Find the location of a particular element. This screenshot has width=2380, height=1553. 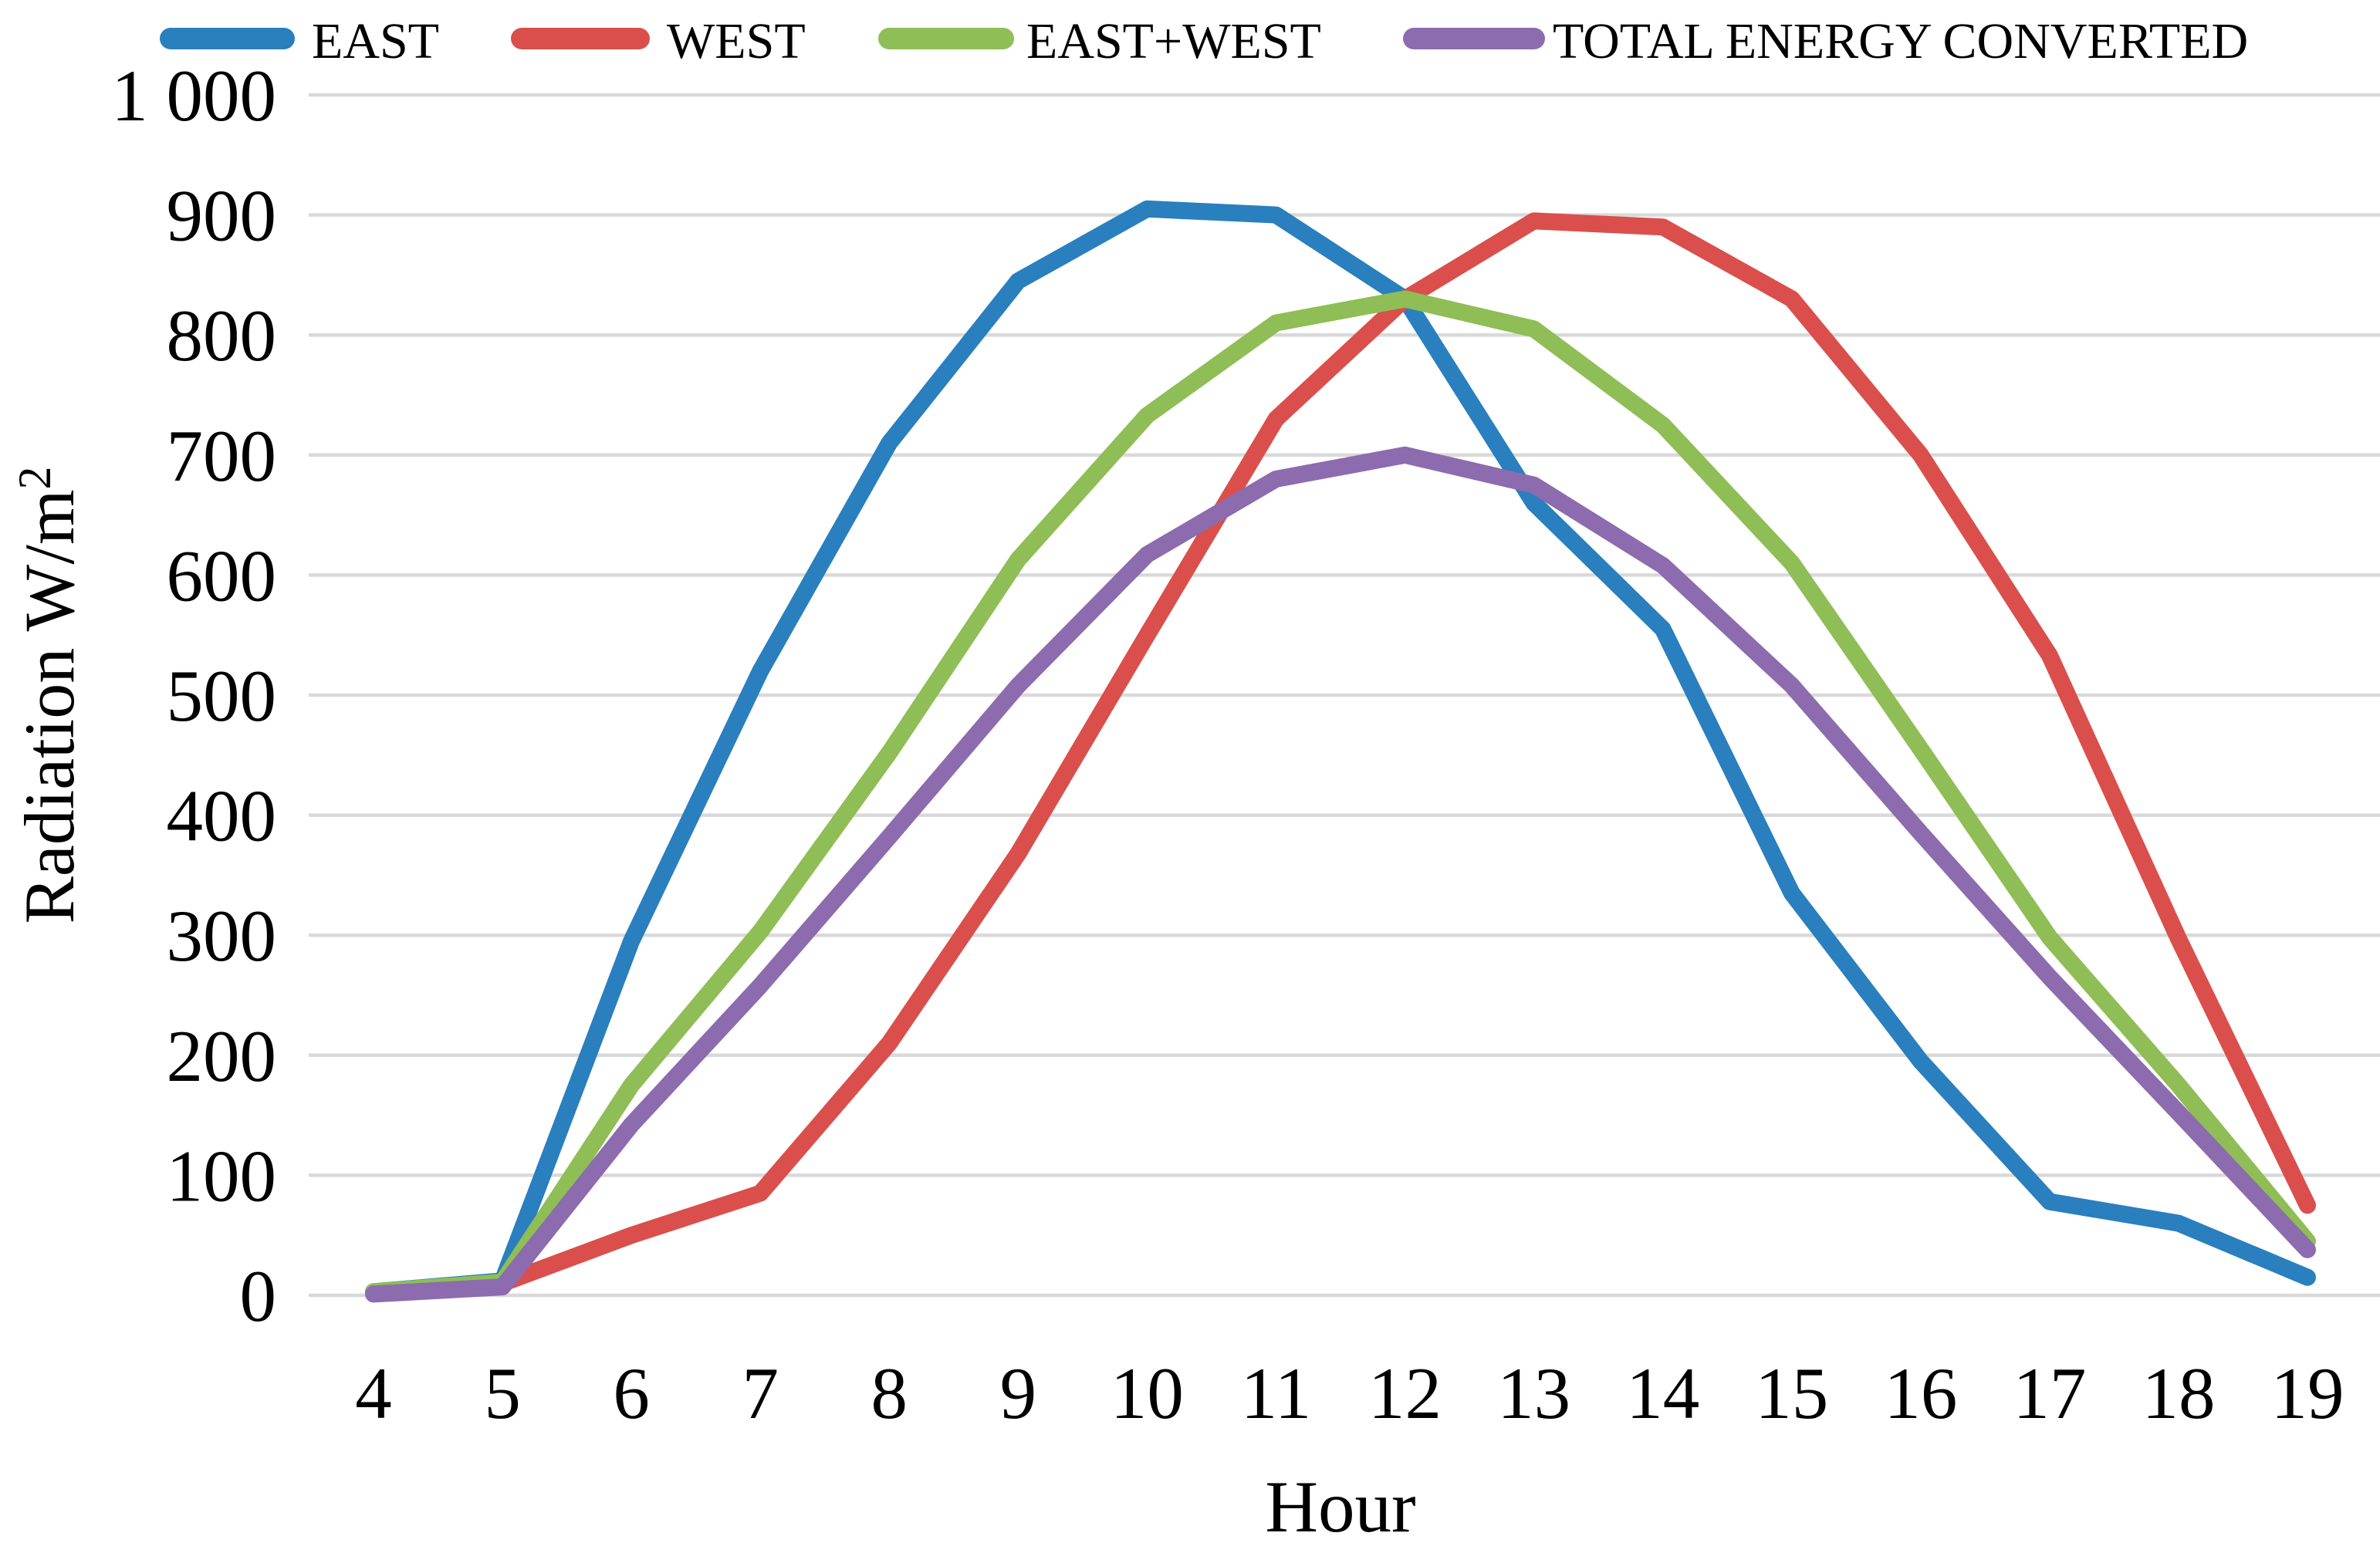

legend-item-east-west: EAST+WEST is located at coordinates (1099, 41).